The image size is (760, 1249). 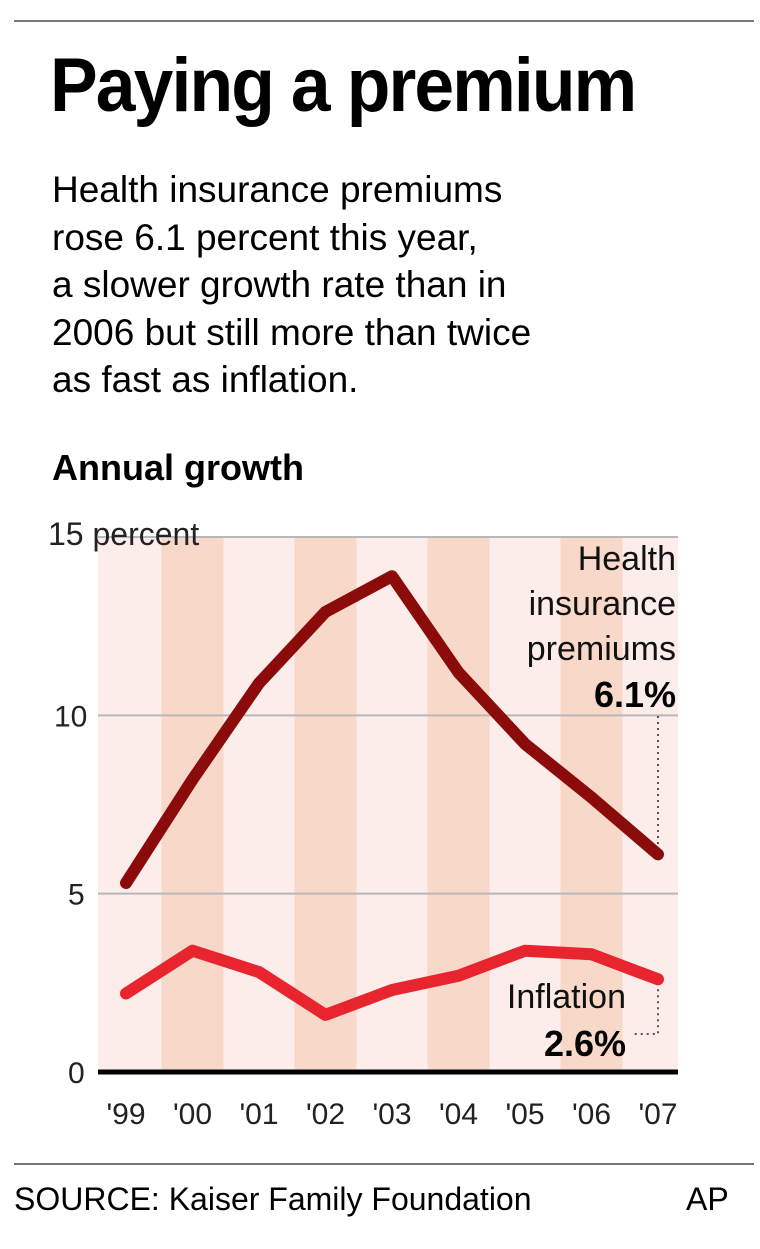 I want to click on series-labels: Health insurance premiums 6.1% Inflation 2.6%, so click(x=591, y=802).